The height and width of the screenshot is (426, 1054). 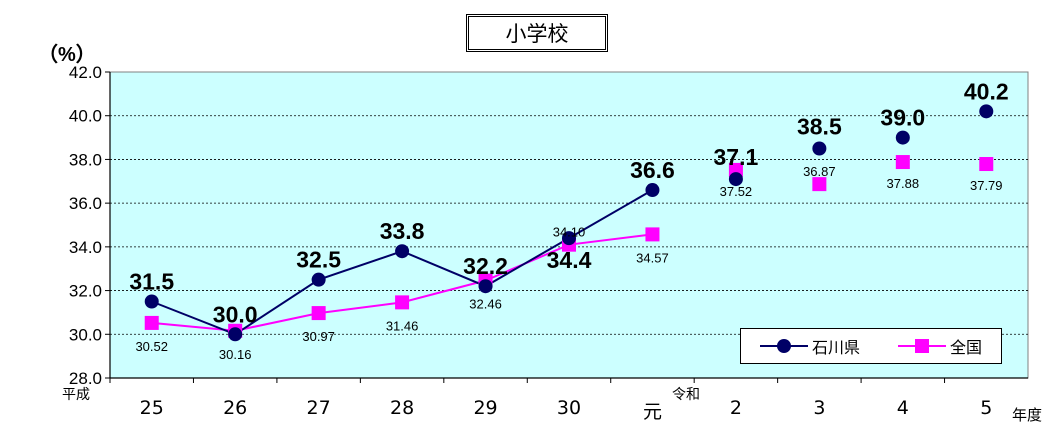 I want to click on x-tick-label: 3, so click(x=819, y=408).